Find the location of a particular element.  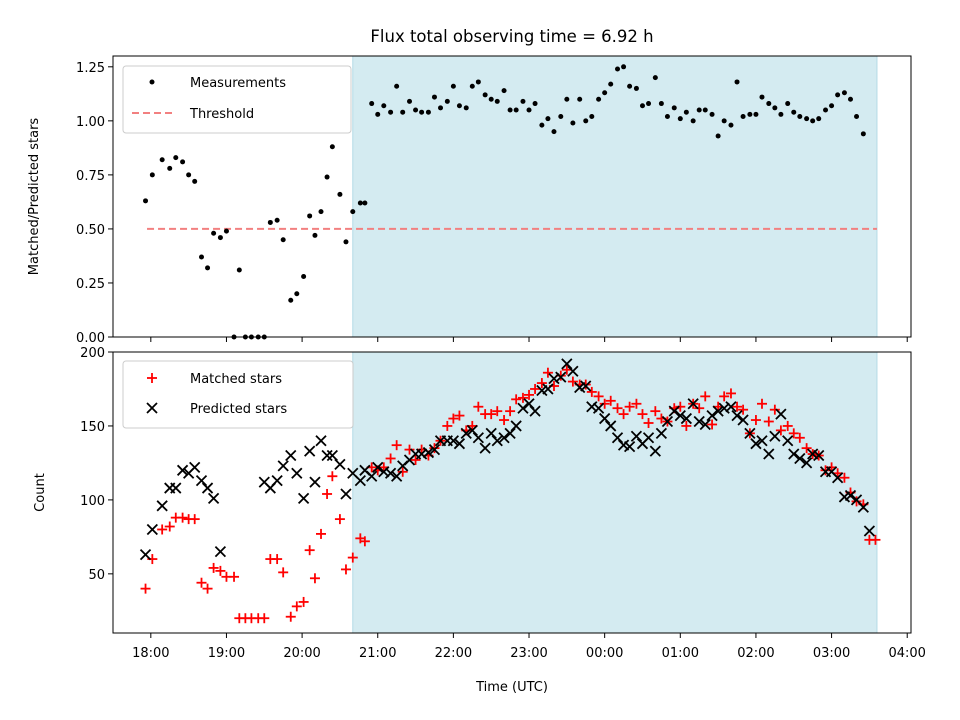

ratio-y-axis-label: Matched/Predicted stars is located at coordinates (34, 197).